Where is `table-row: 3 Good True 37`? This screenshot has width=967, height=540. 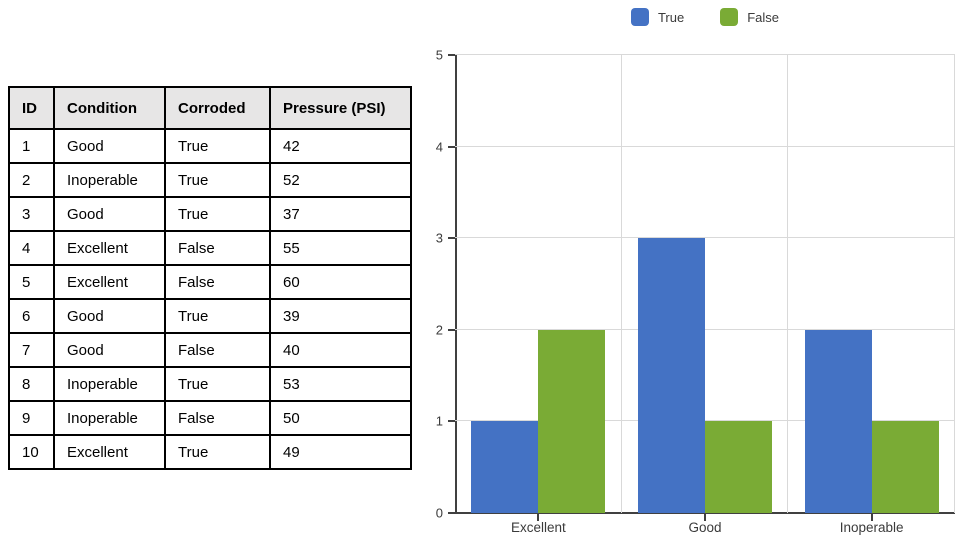
table-row: 3 Good True 37 is located at coordinates (210, 214).